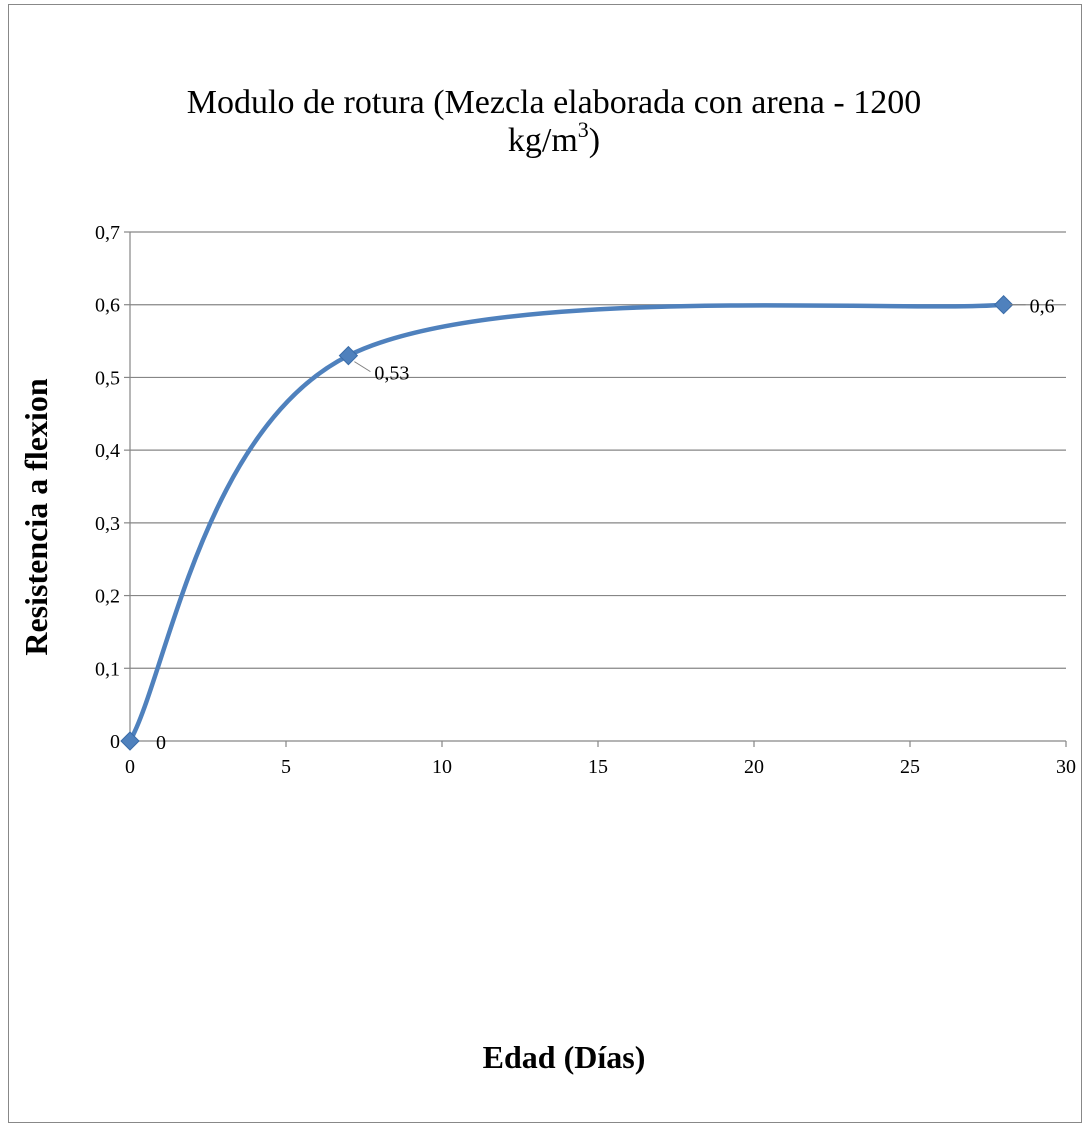 The image size is (1091, 1128). Describe the element at coordinates (130, 767) in the screenshot. I see `x-tick-label: 0` at that location.